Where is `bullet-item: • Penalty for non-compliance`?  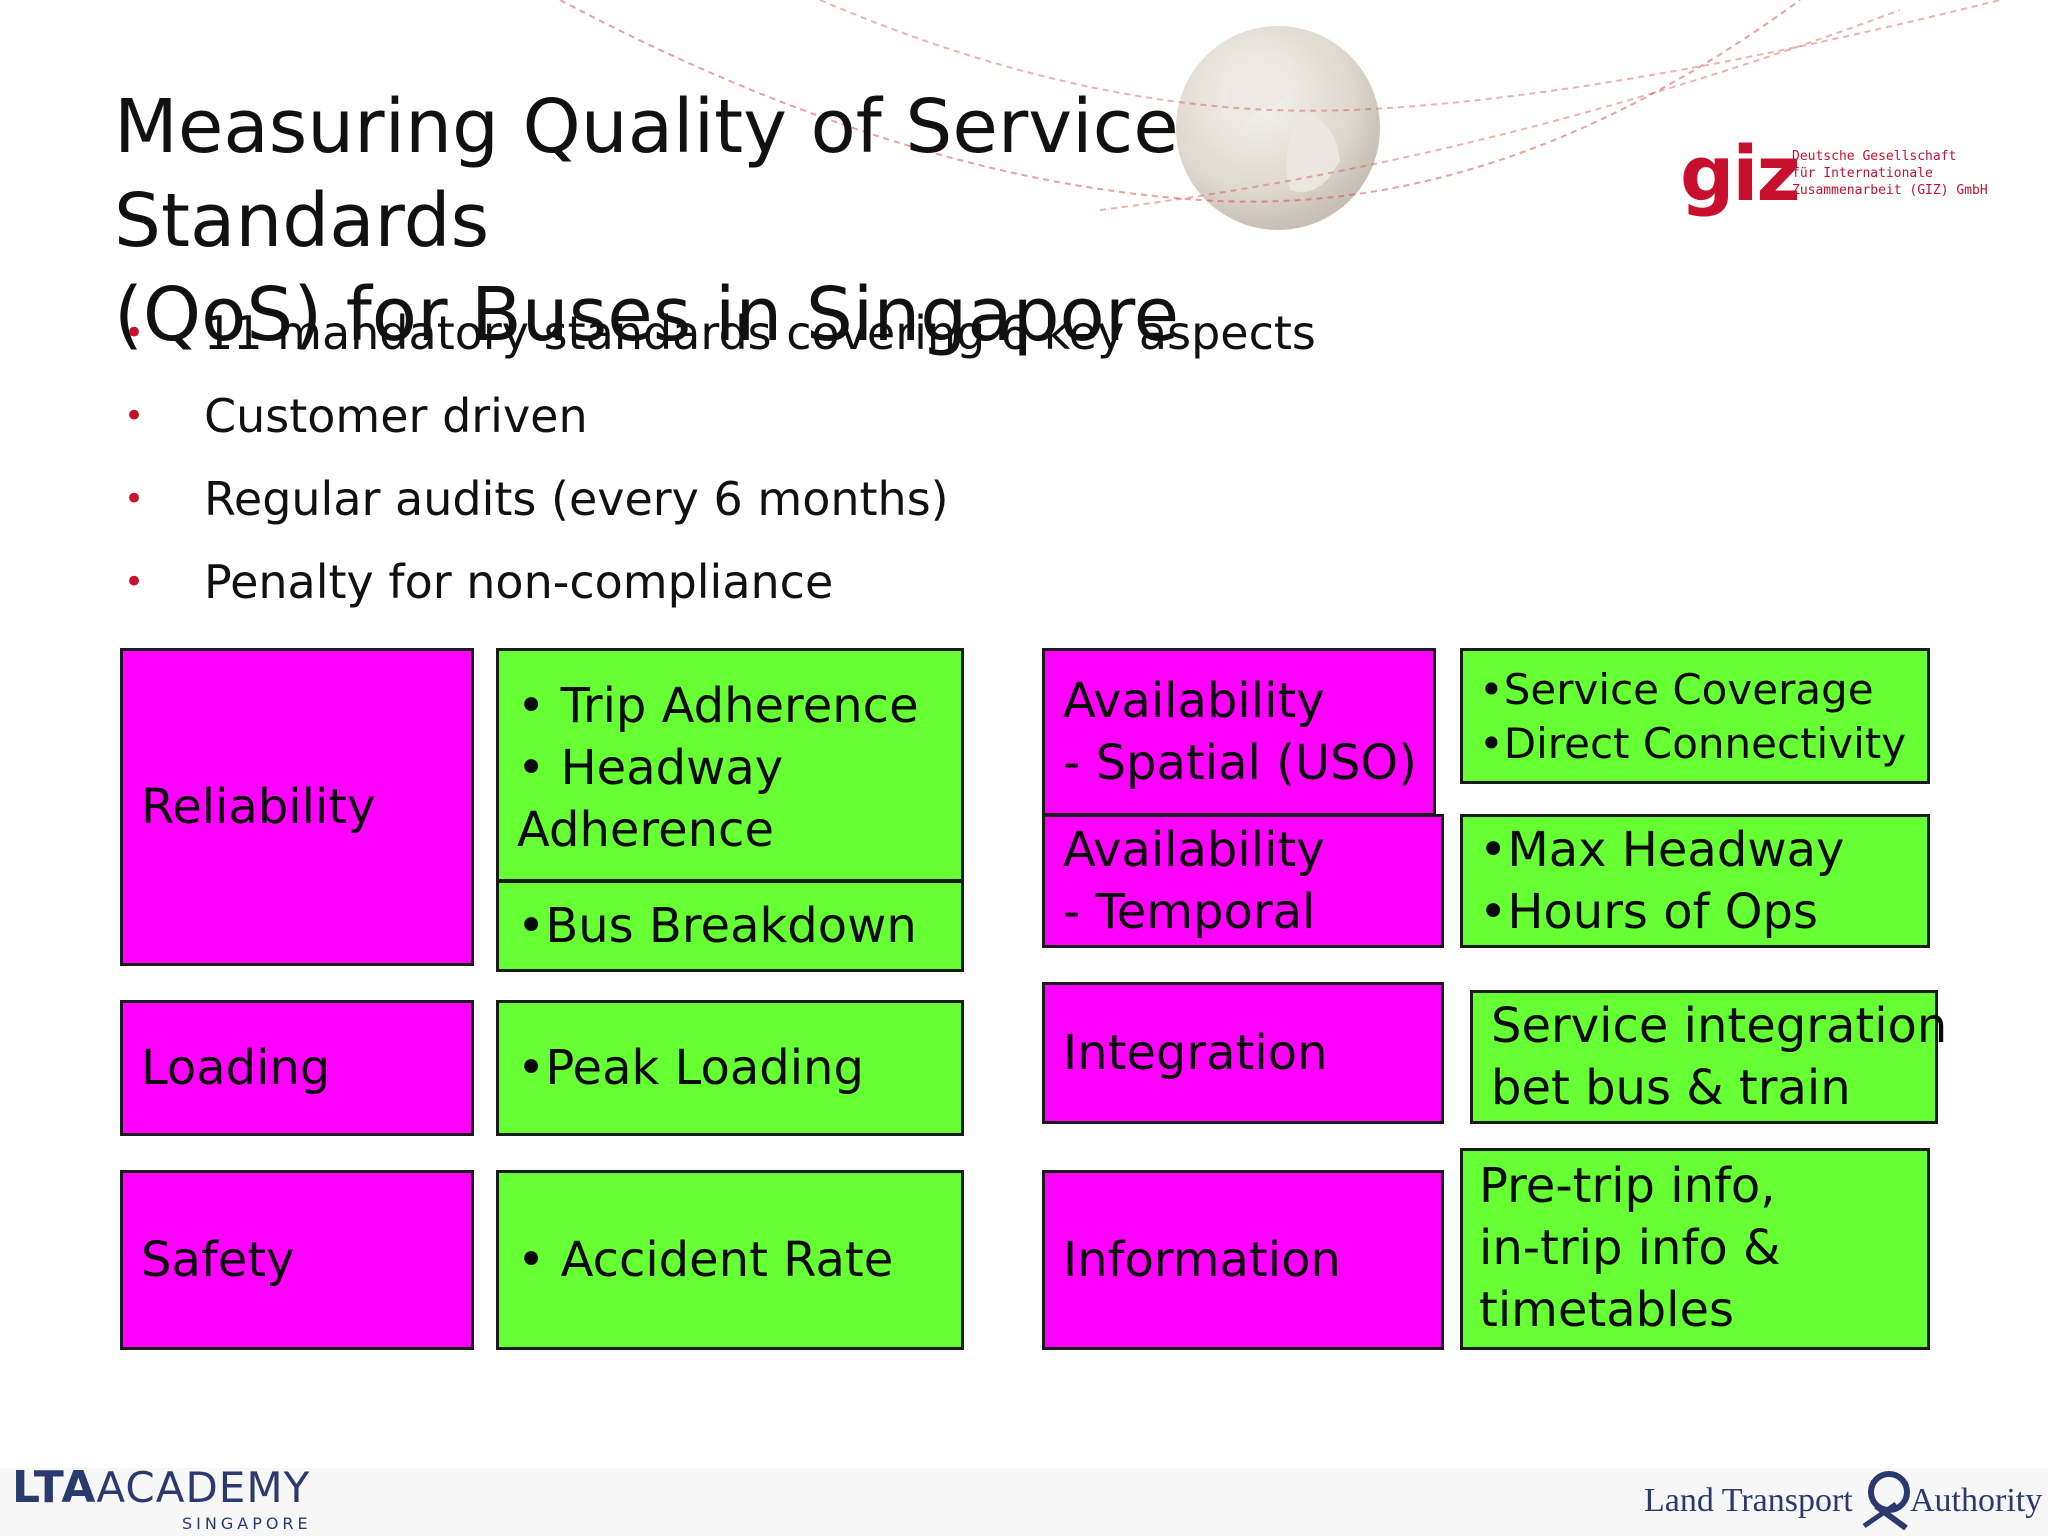
bullet-item: • Penalty for non-compliance is located at coordinates (717, 590).